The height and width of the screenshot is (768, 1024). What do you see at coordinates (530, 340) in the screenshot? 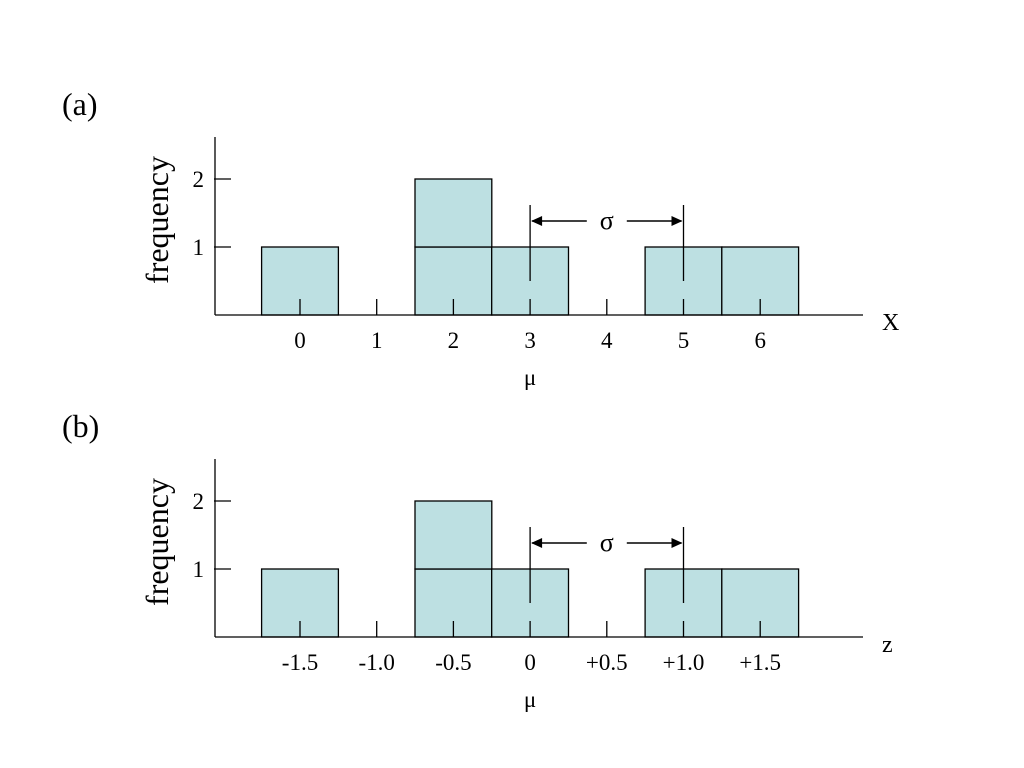
I see `x-tick-label: 3` at bounding box center [530, 340].